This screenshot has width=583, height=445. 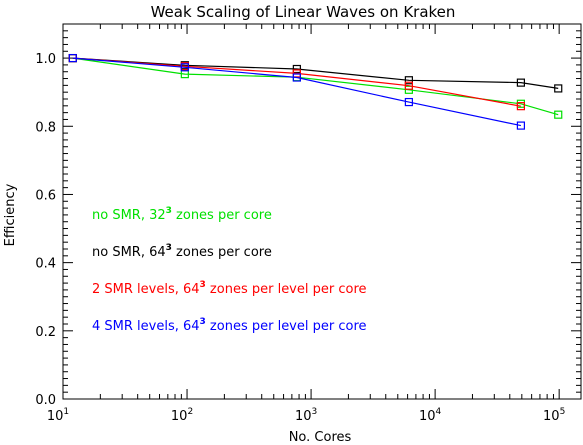 What do you see at coordinates (45, 264) in the screenshot?
I see `y-tick-label: 0.4` at bounding box center [45, 264].